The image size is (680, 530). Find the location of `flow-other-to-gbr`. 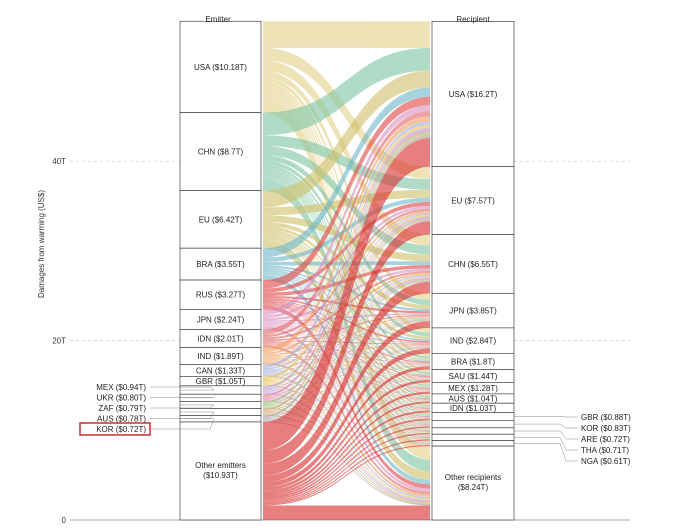

flow-other-to-gbr is located at coordinates (346, 459).